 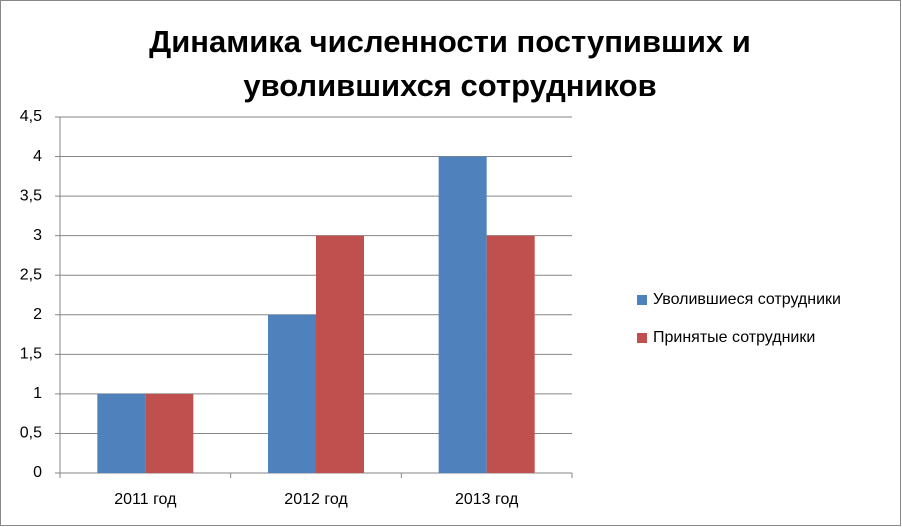 I want to click on x-tick-label: 2013 год, so click(x=487, y=499).